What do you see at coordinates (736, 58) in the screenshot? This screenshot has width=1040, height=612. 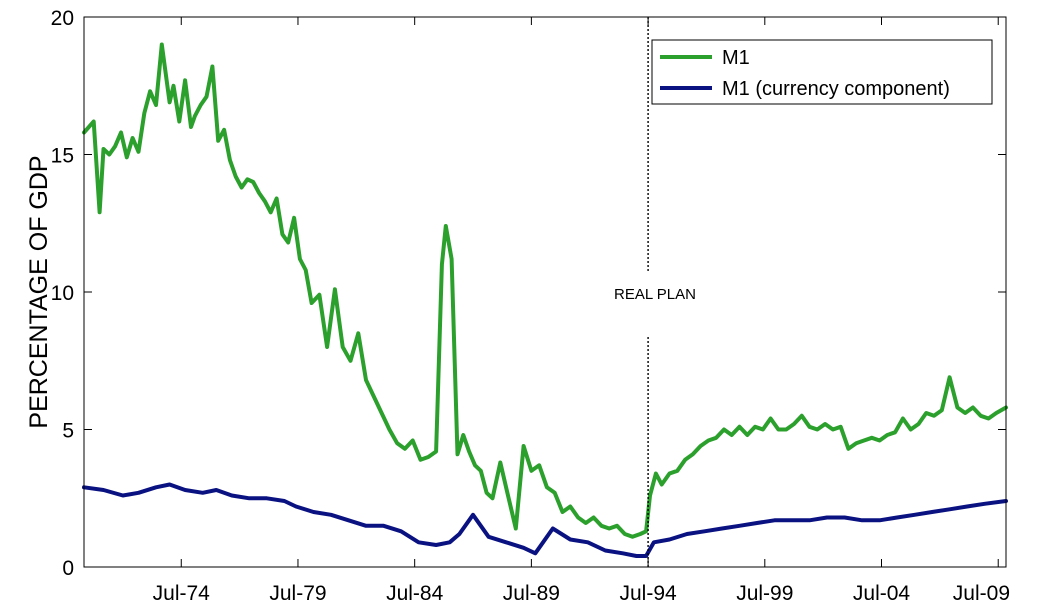 I see `legend-label-m1: M1` at bounding box center [736, 58].